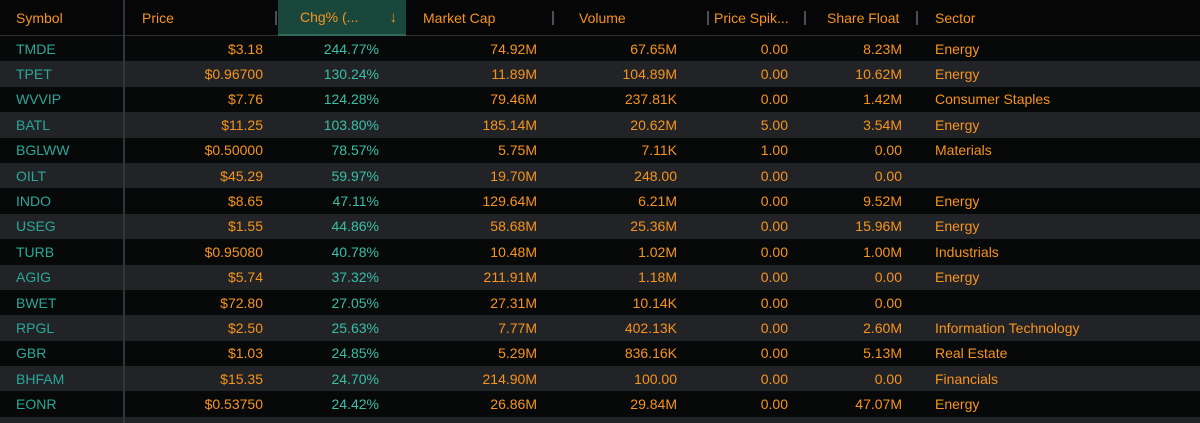 The image size is (1200, 423). Describe the element at coordinates (513, 404) in the screenshot. I see `cell-market-cap: 26.86M` at that location.